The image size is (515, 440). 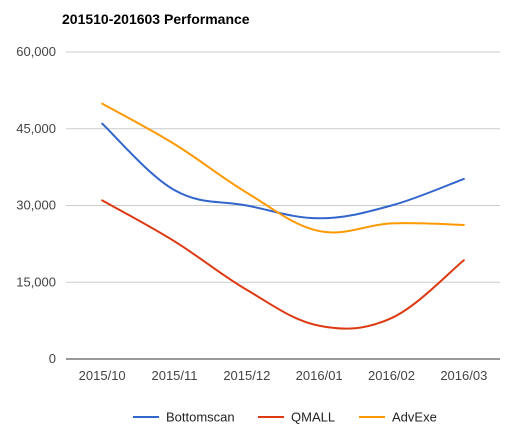 What do you see at coordinates (313, 417) in the screenshot?
I see `legend-label: QMALL` at bounding box center [313, 417].